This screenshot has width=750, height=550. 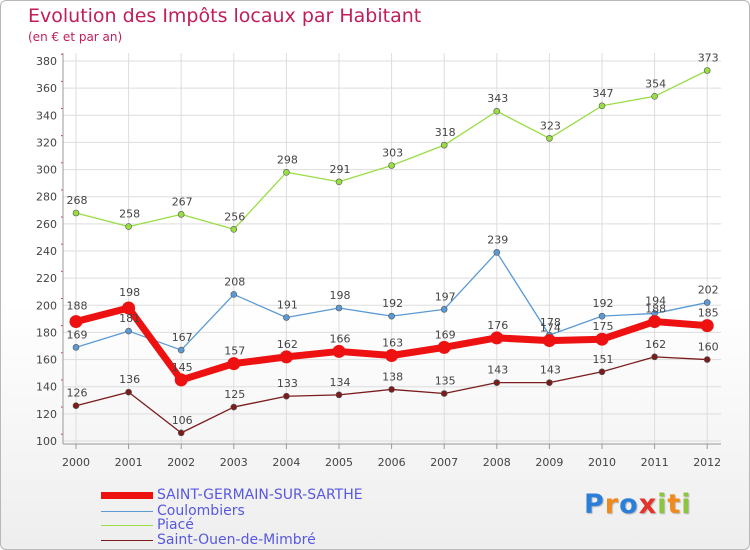 What do you see at coordinates (497, 462) in the screenshot?
I see `x-tick-label: 2008` at bounding box center [497, 462].